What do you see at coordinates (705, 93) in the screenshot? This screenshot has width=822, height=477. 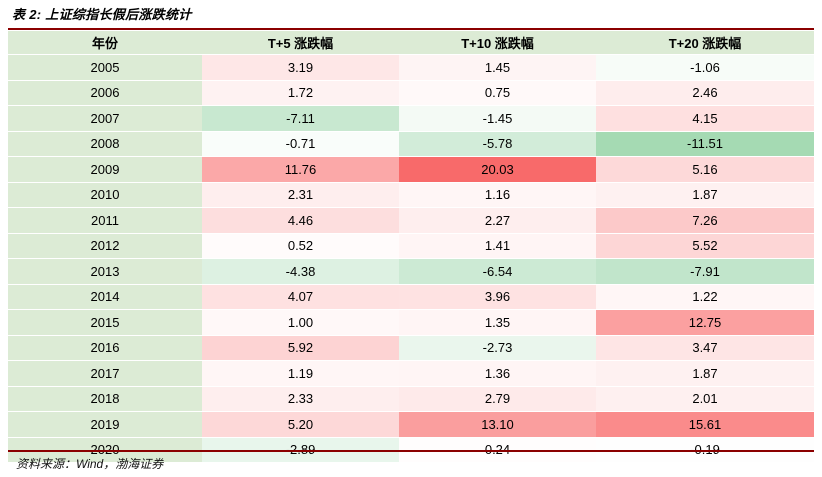 I see `t20-cell: 2.46` at bounding box center [705, 93].